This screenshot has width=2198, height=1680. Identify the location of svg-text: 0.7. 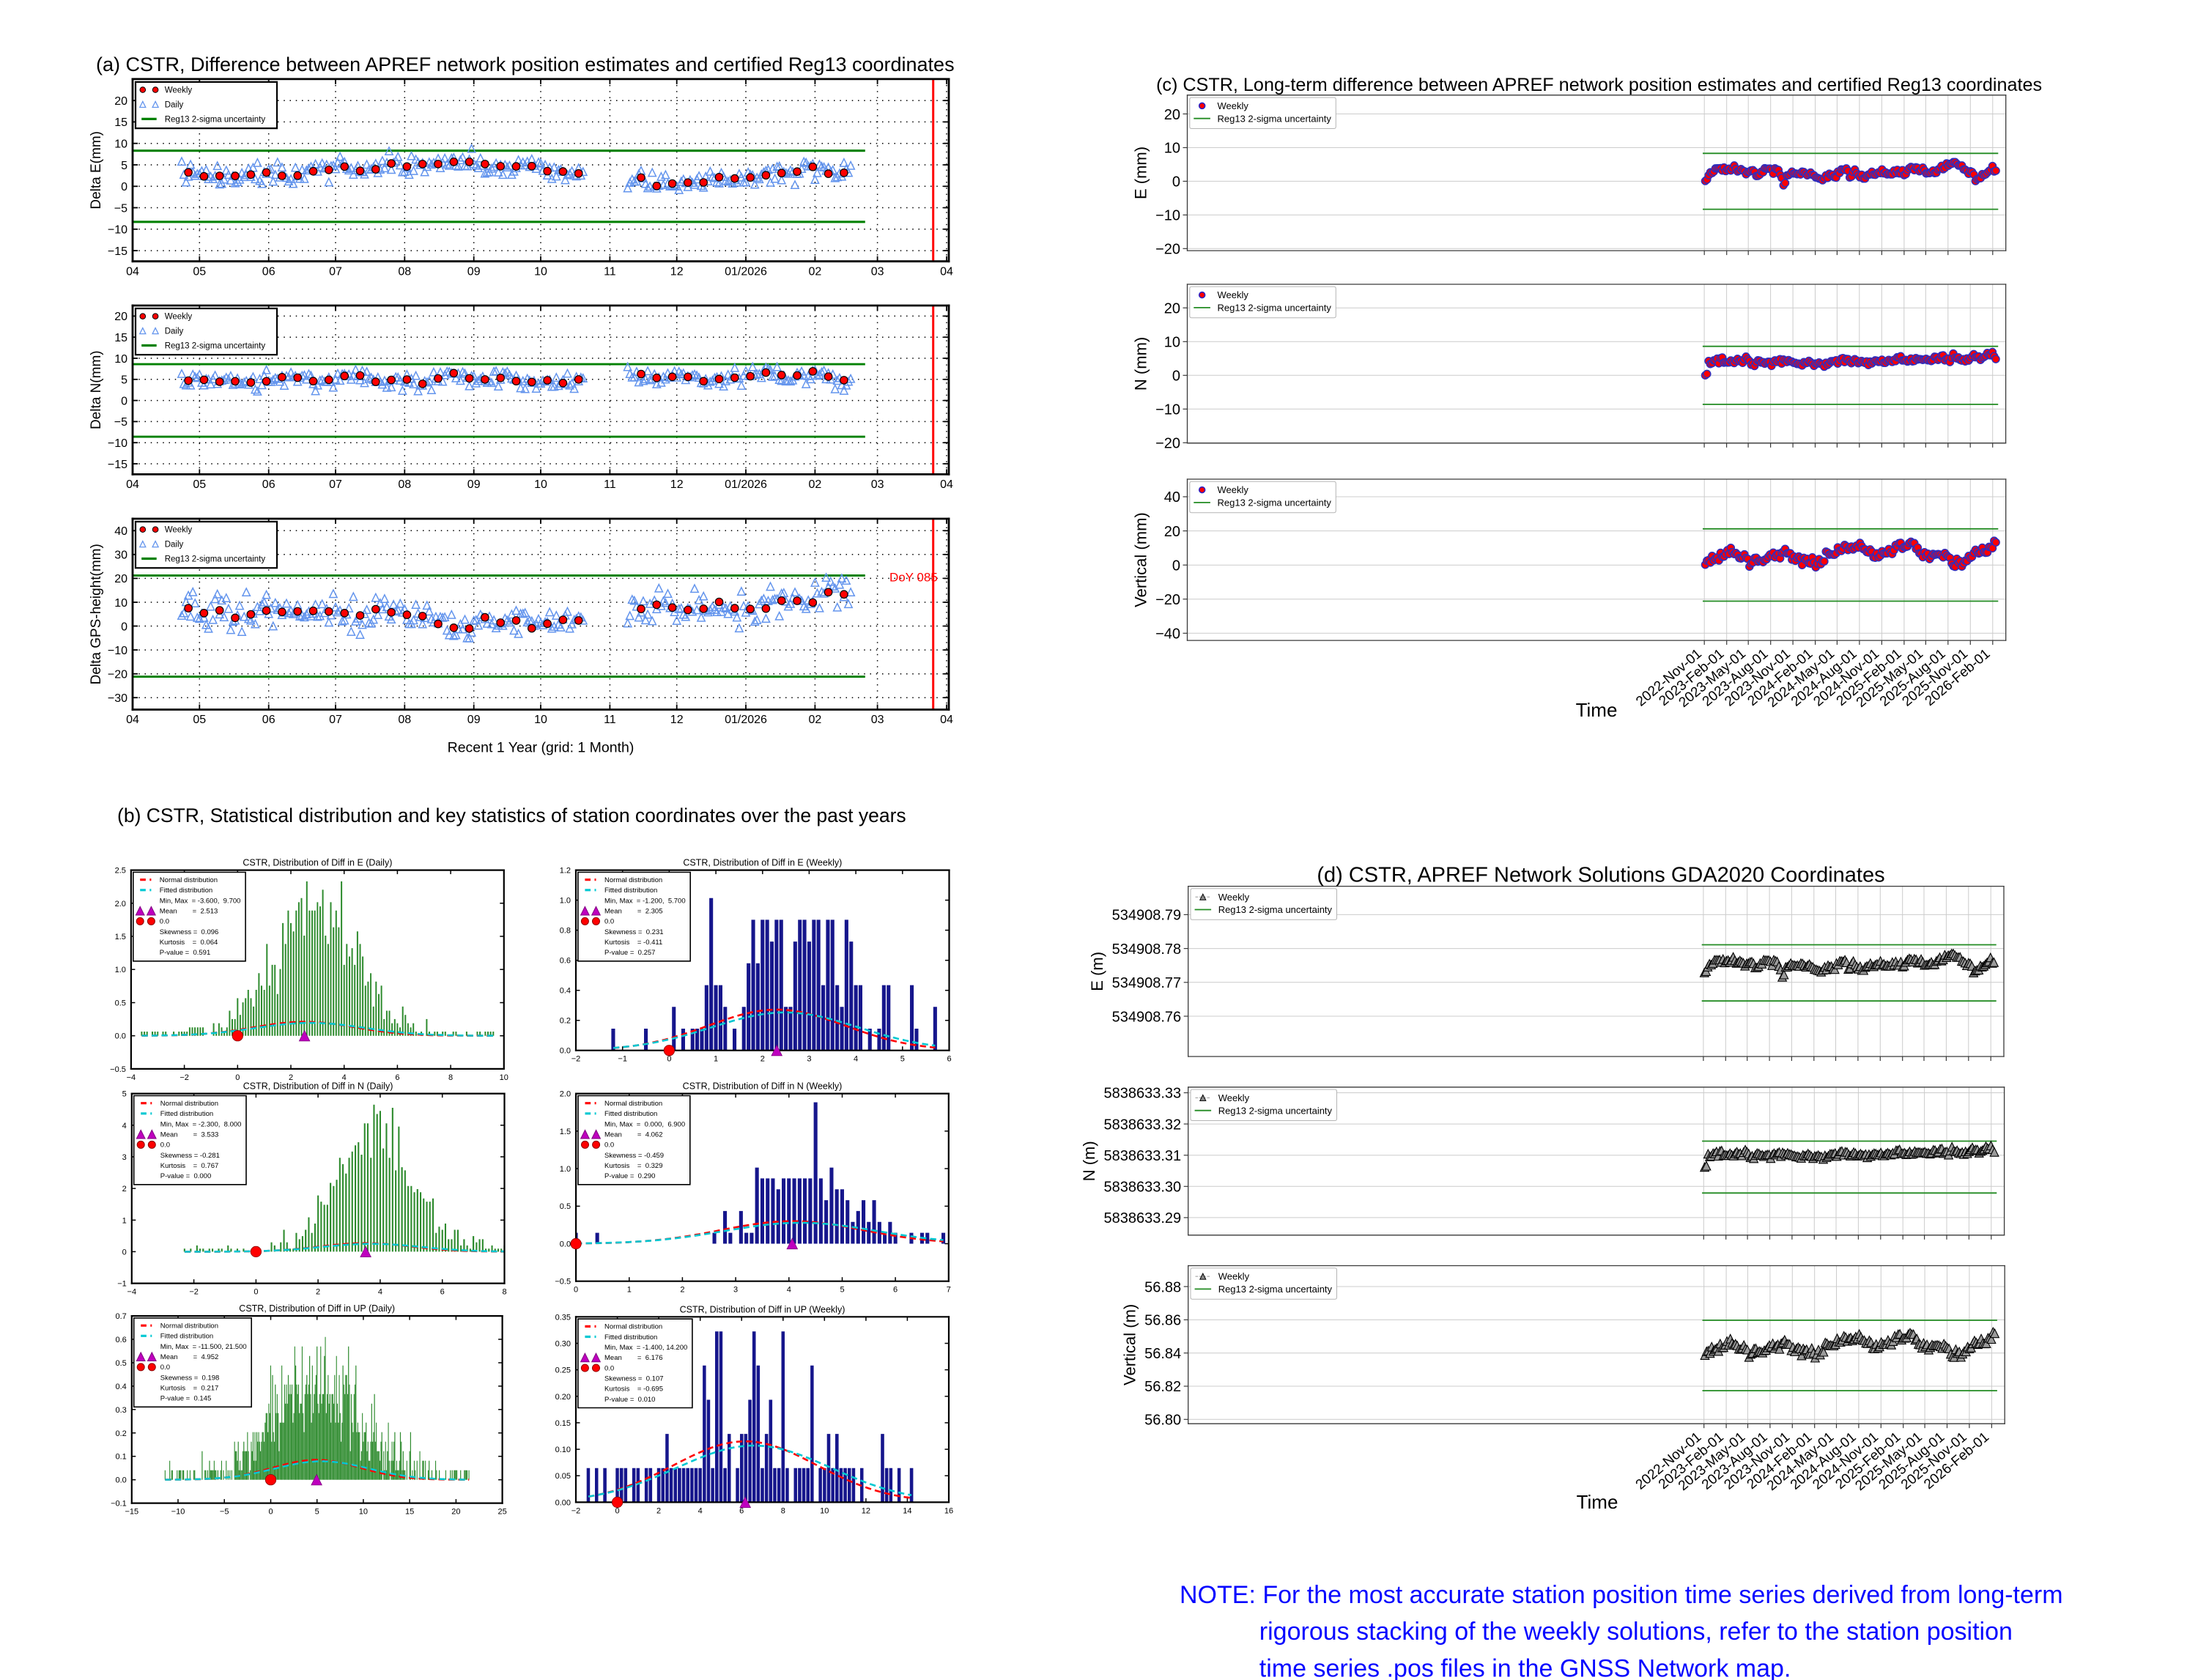
(122, 1317).